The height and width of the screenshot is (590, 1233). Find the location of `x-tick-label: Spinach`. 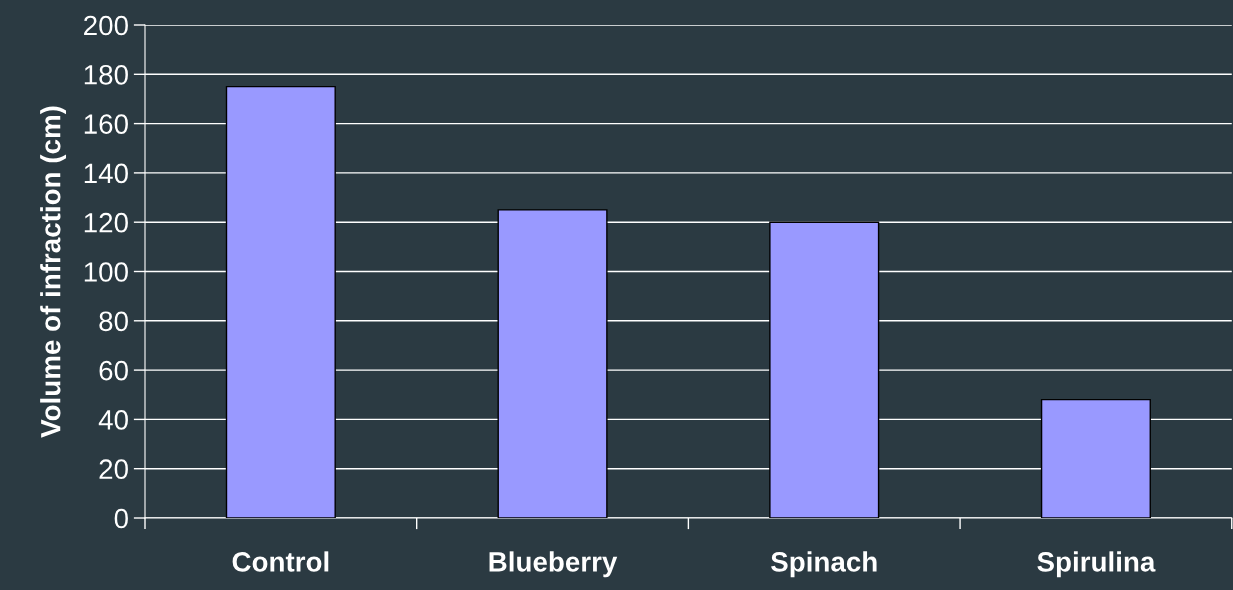

x-tick-label: Spinach is located at coordinates (824, 564).